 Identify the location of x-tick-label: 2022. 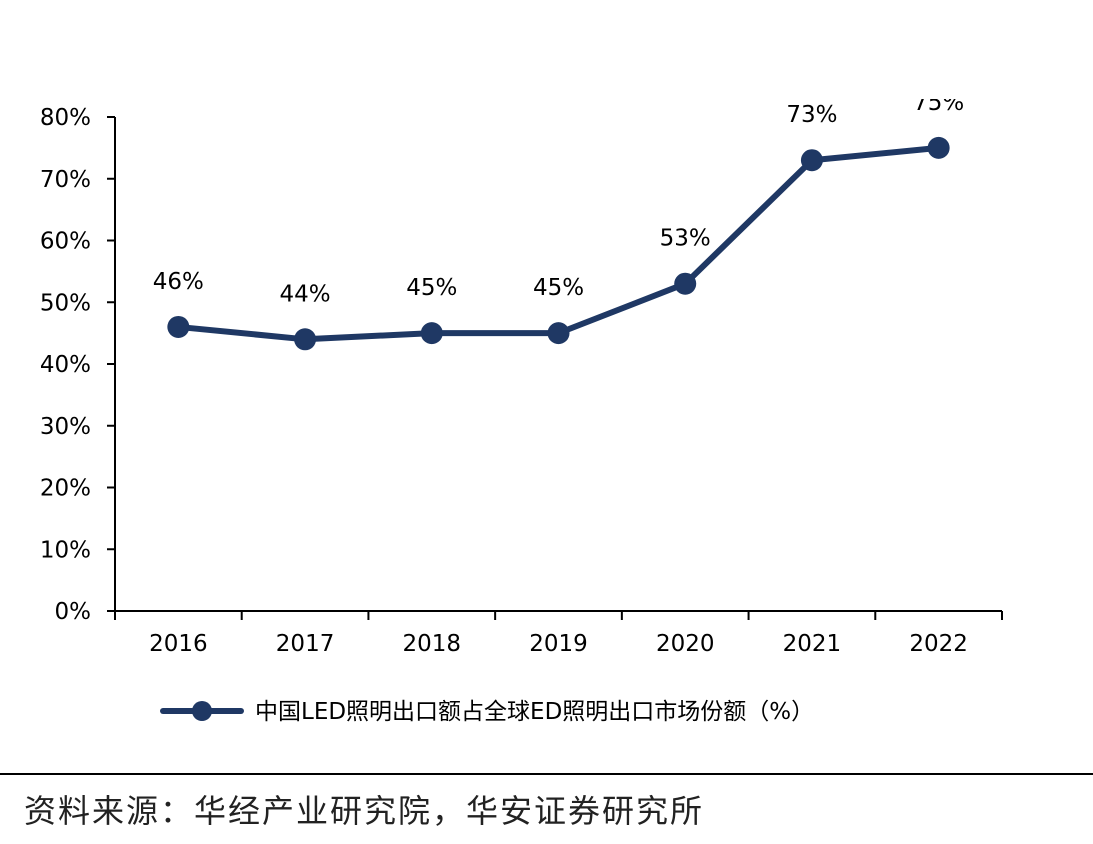
(938, 644).